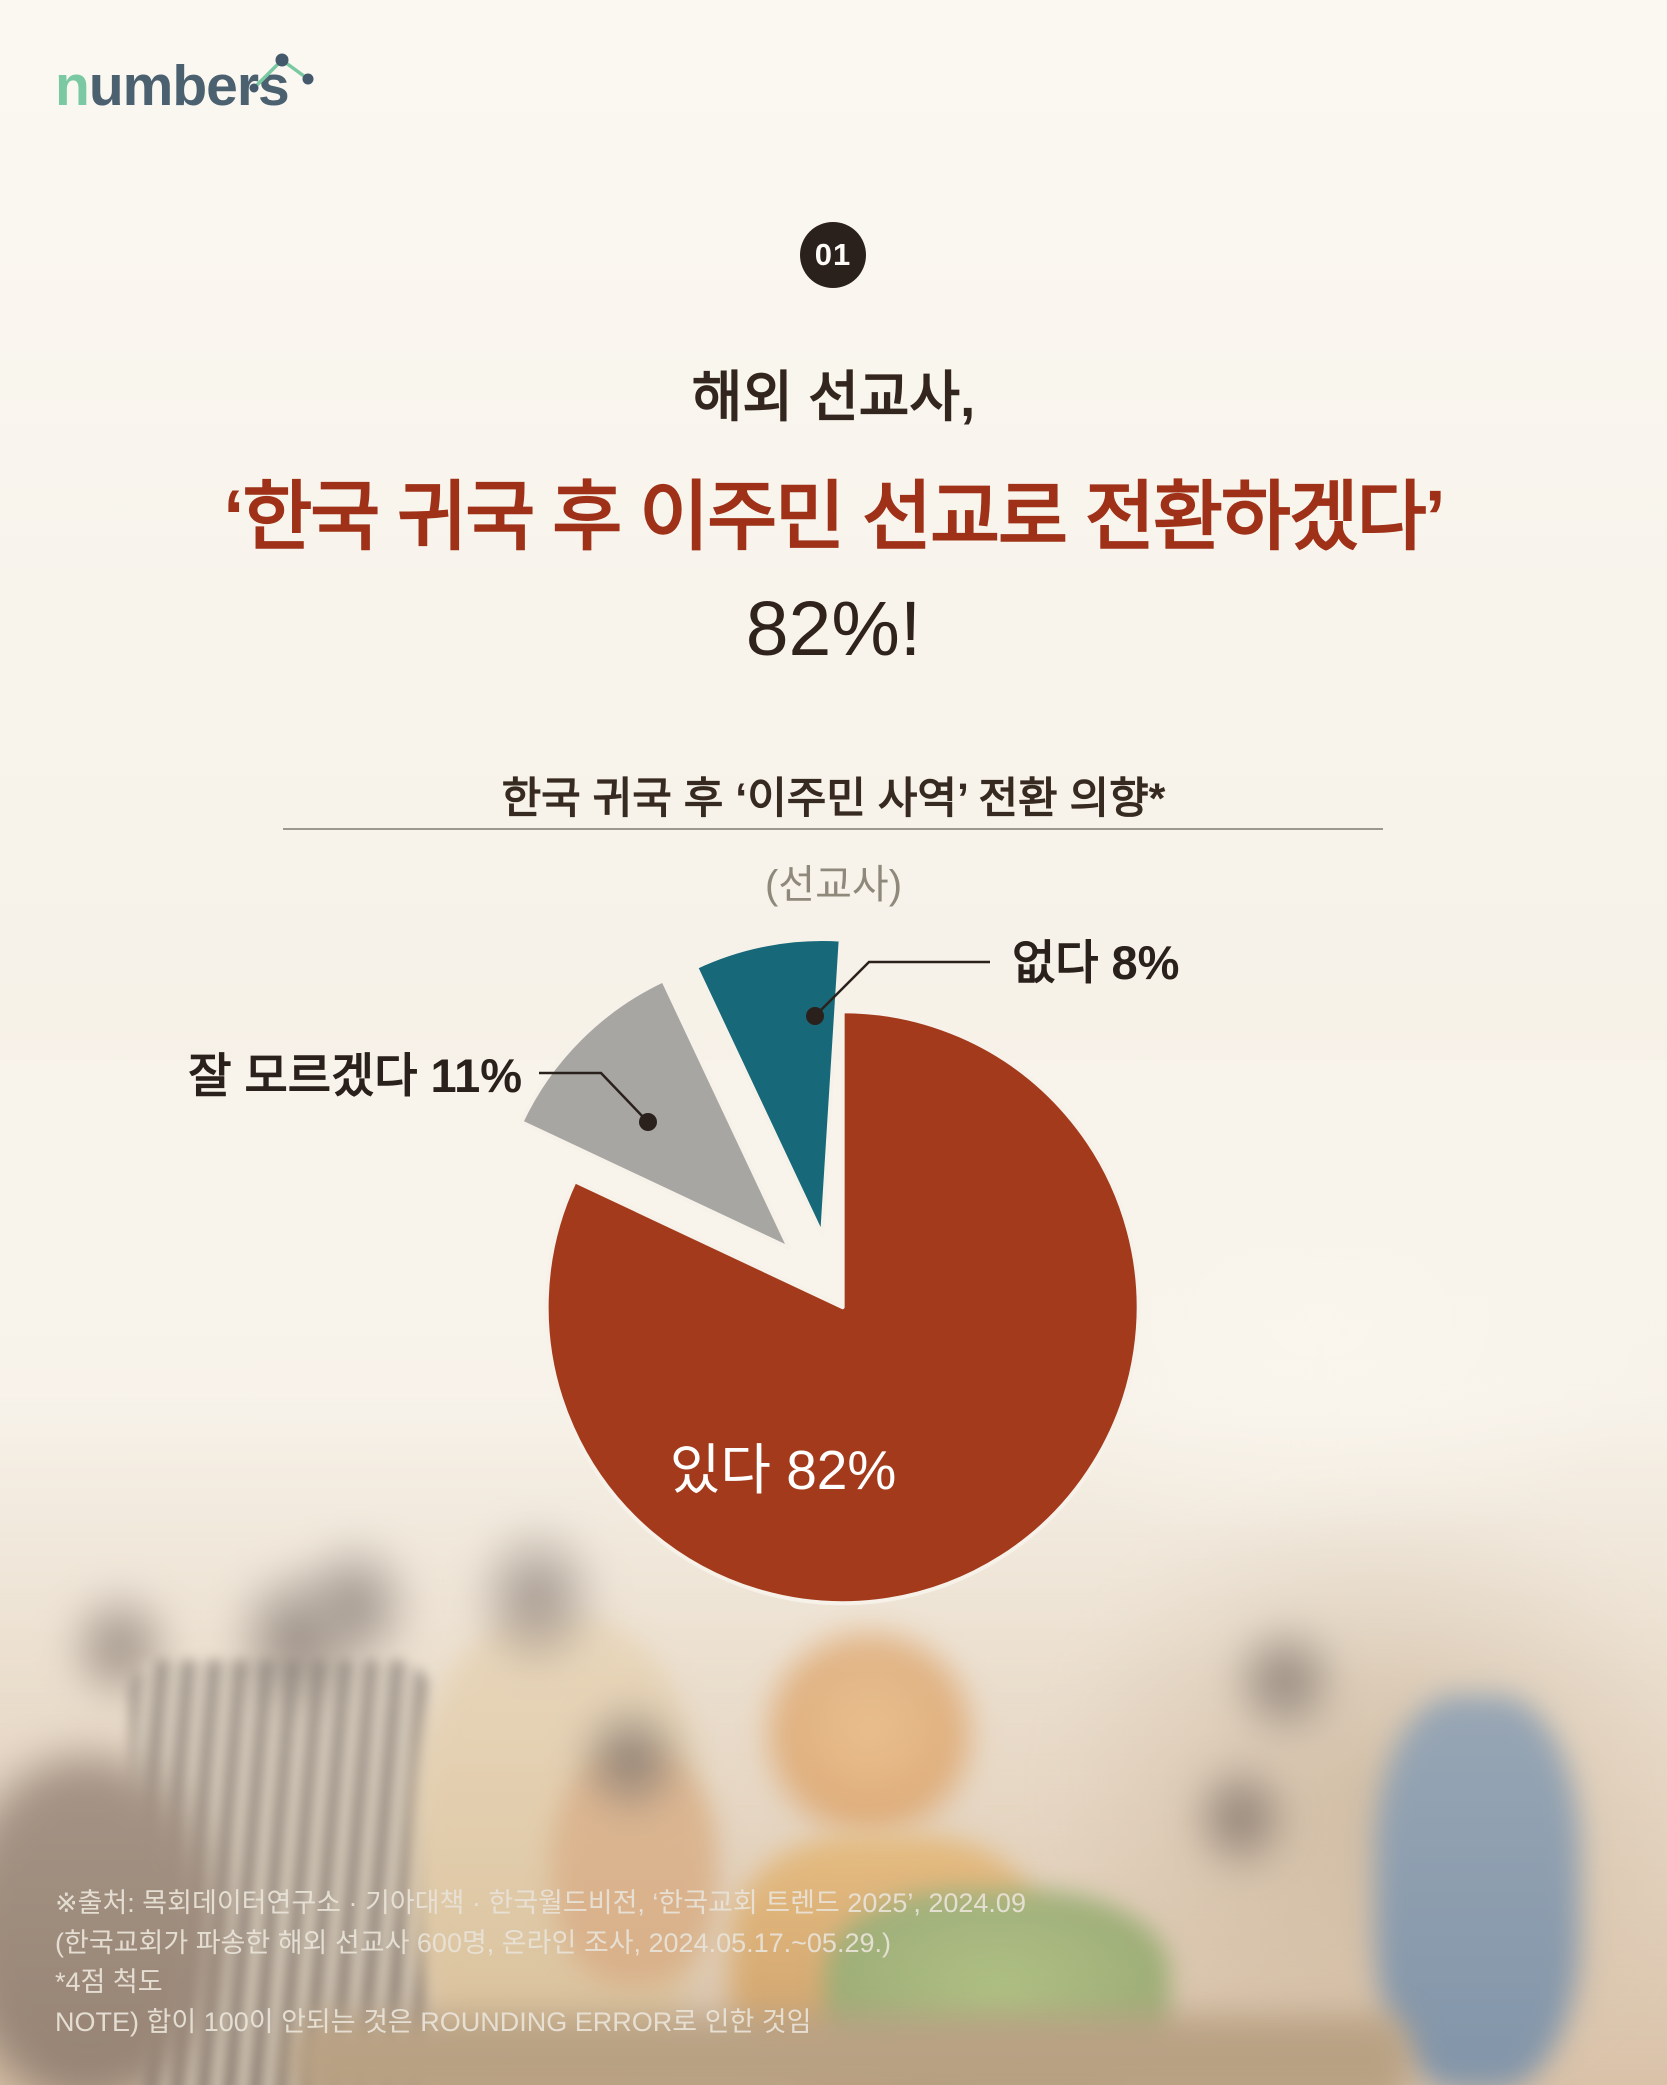  I want to click on headline-line2-red: ‘한국 귀국 후 이주민 선교로 전환하겠다’, so click(834, 517).